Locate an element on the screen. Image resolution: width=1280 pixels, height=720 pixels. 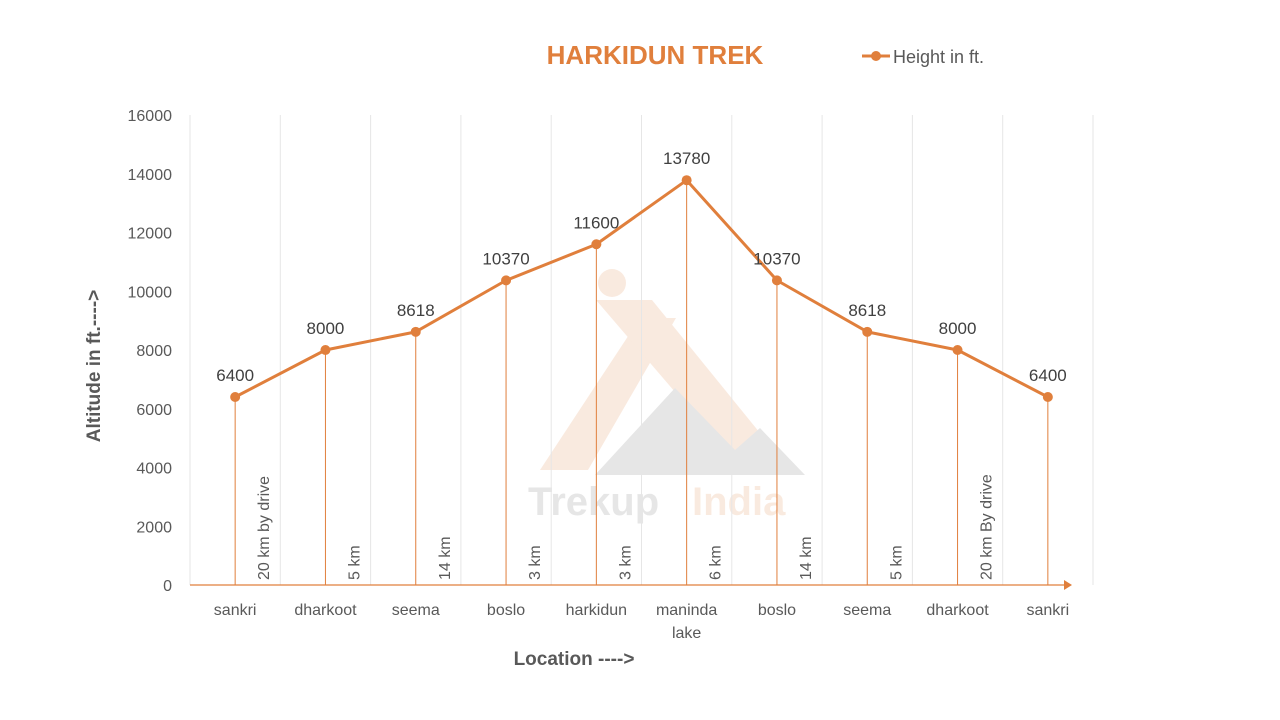
y-tick-label: 12000 is located at coordinates (150, 234).